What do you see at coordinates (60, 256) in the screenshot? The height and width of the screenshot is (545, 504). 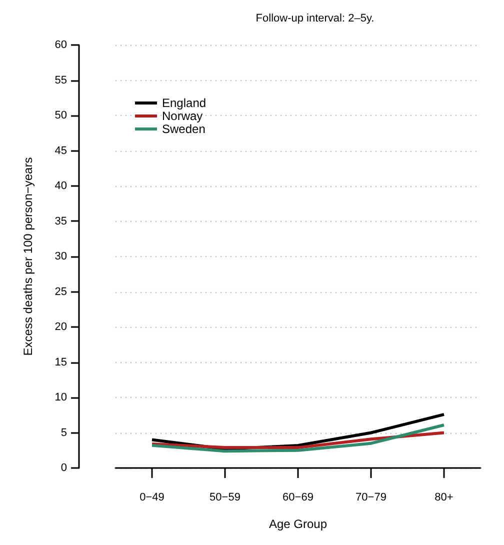 I see `y-tick-label: 30` at bounding box center [60, 256].